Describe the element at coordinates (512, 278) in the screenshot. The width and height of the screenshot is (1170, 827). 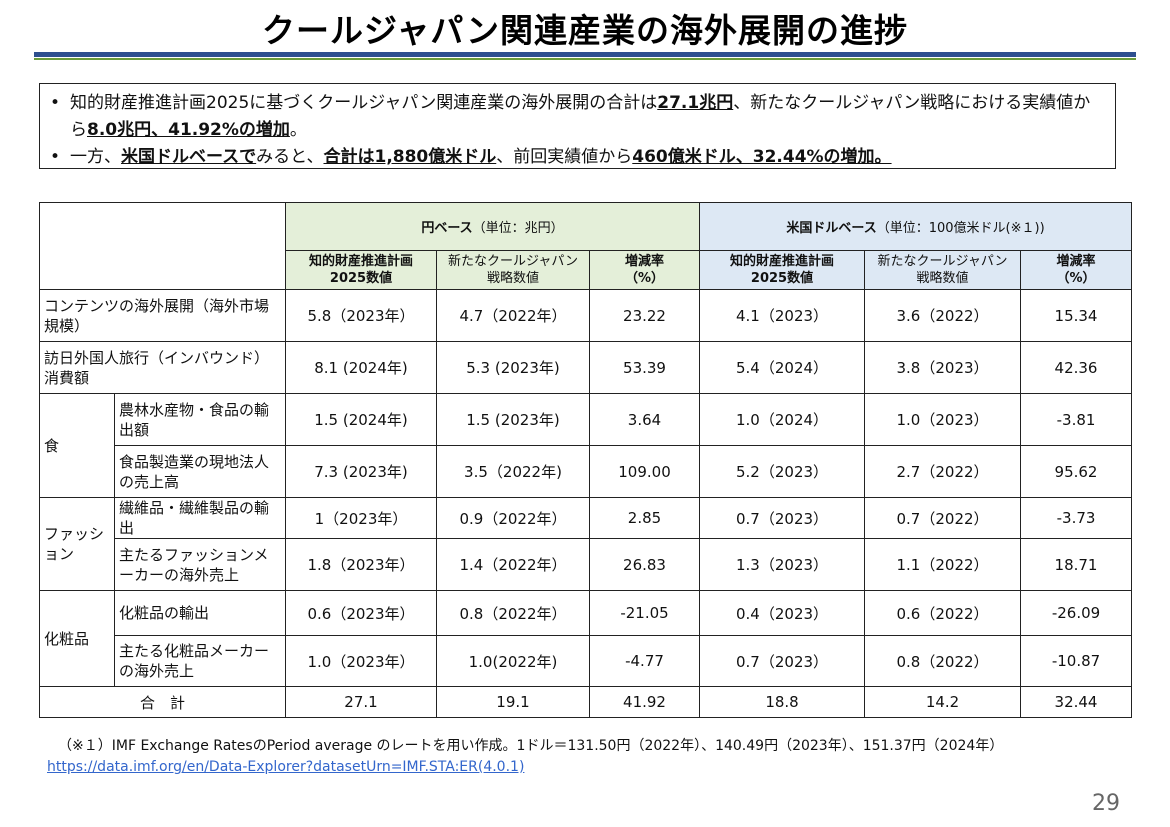
I see `header-text: 戦略数値` at that location.